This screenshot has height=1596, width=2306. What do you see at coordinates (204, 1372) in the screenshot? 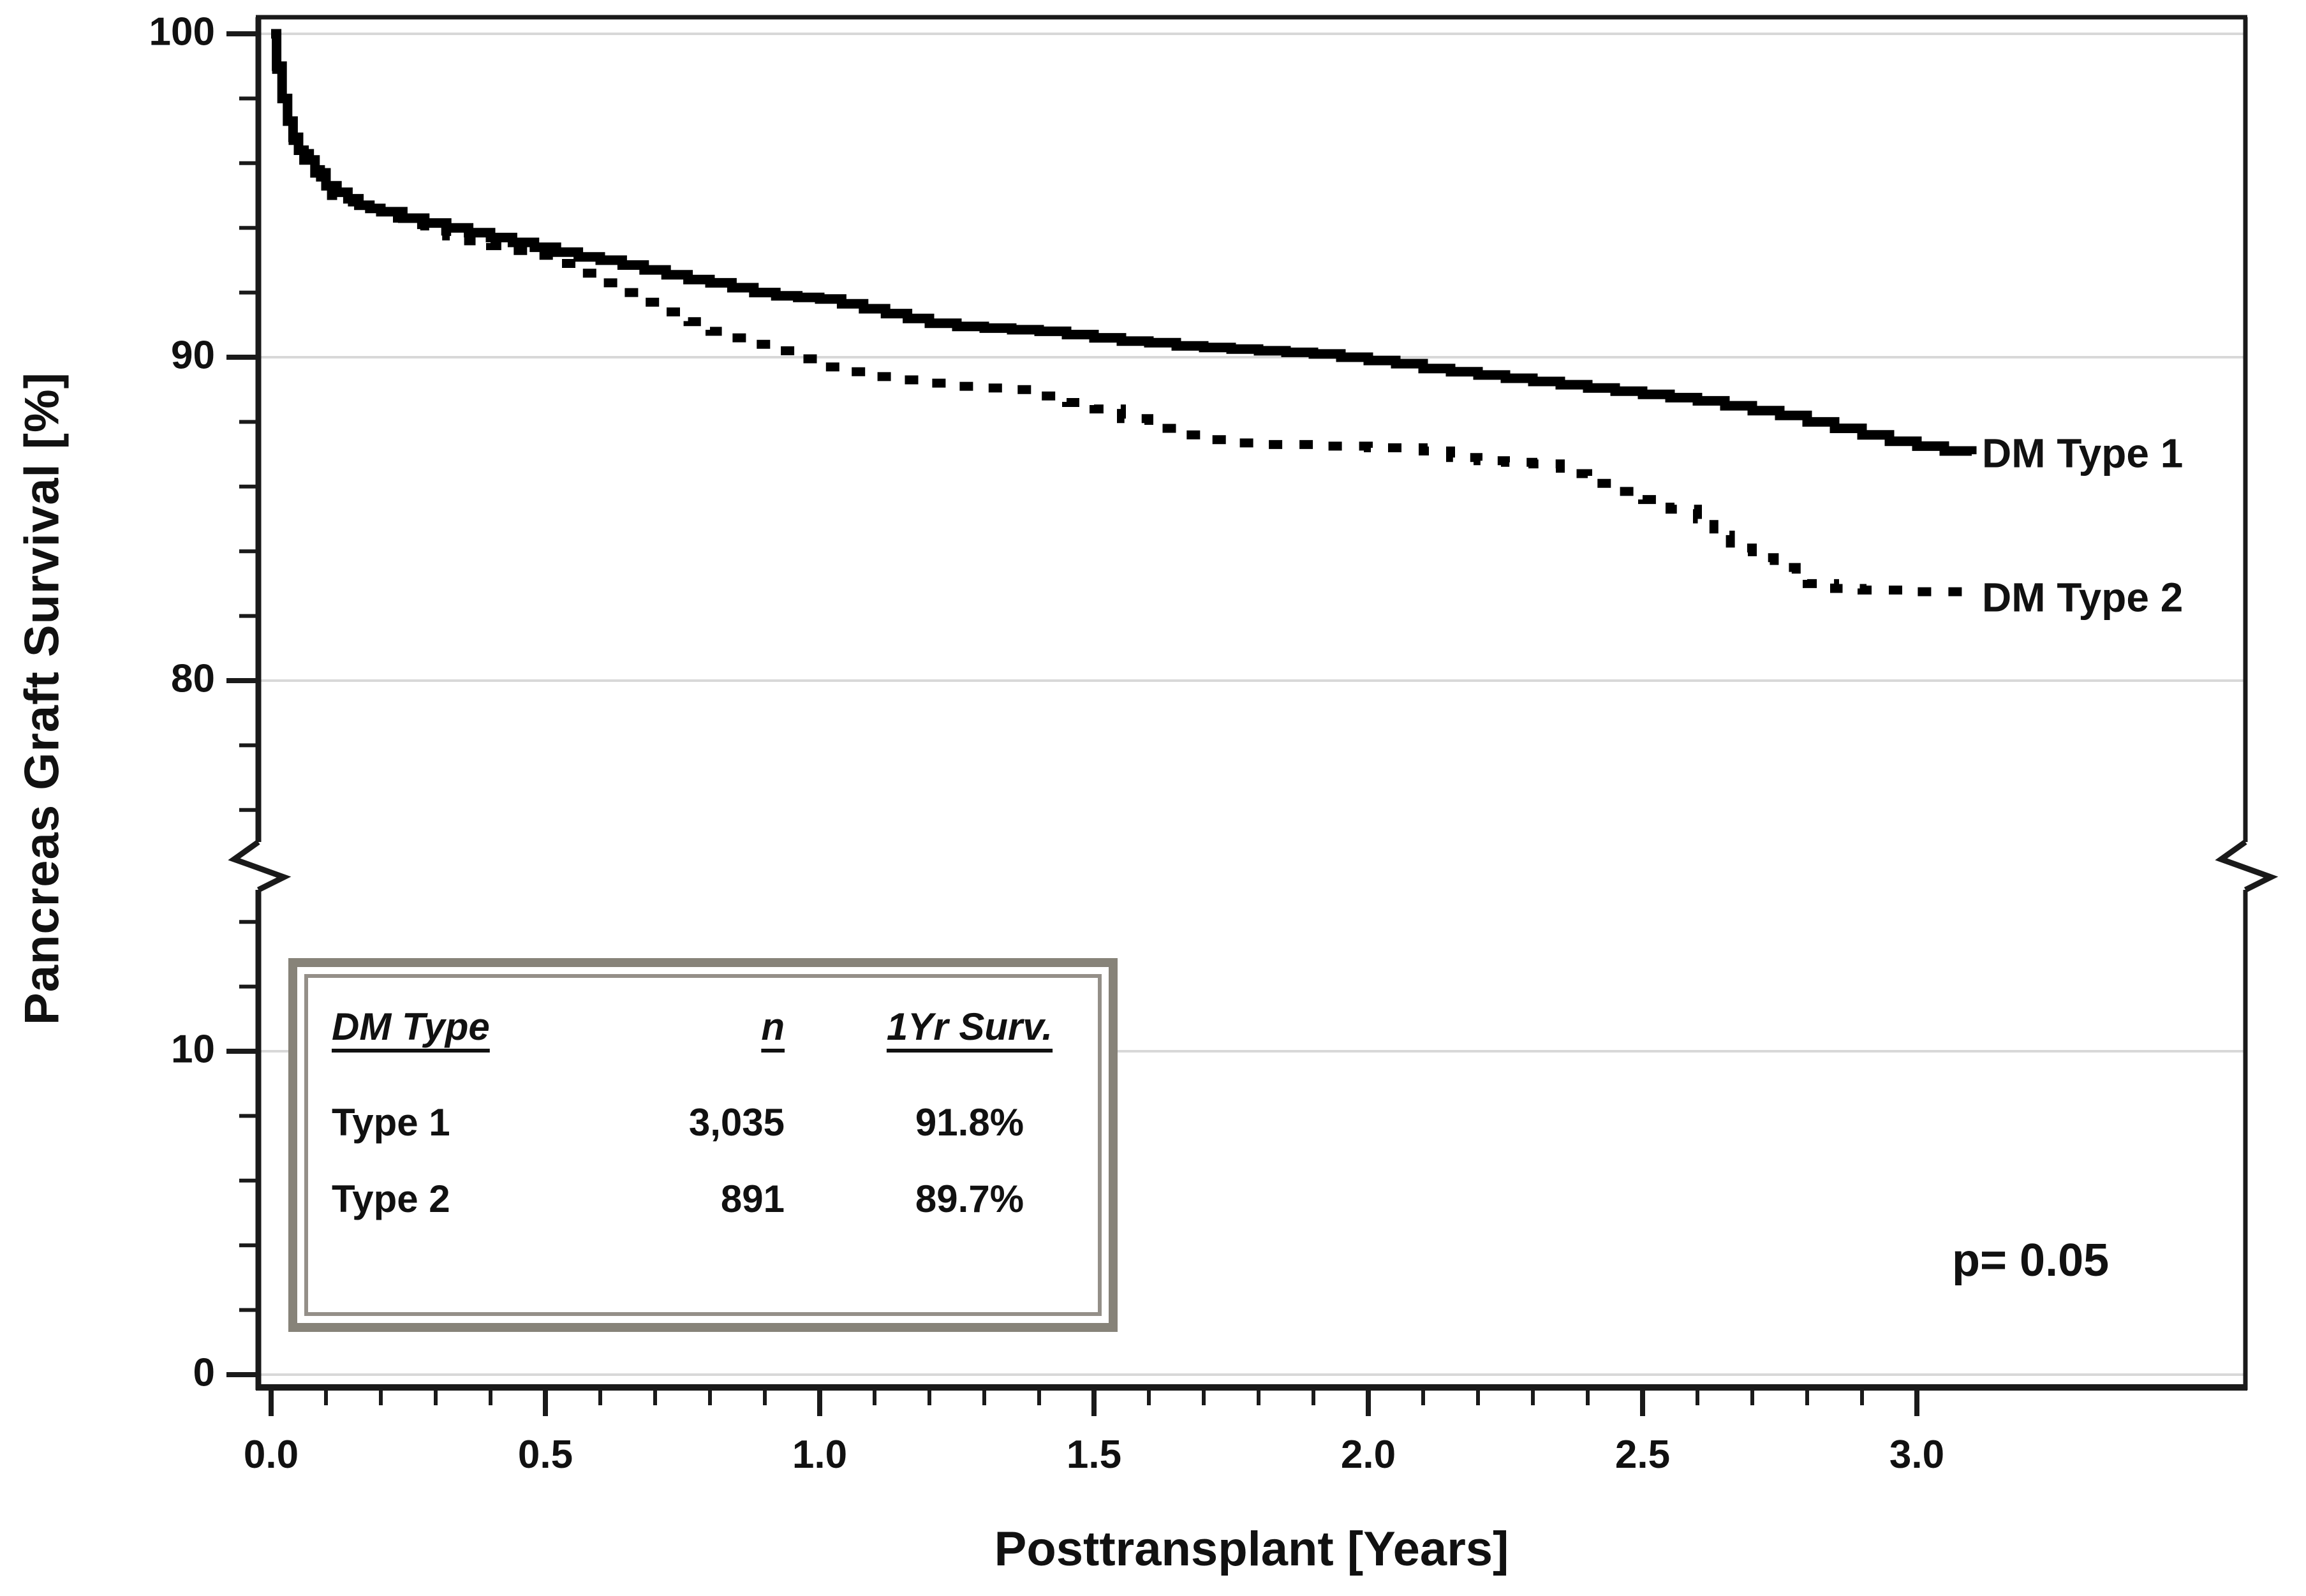
I see `y-tick-label-0: 0` at bounding box center [204, 1372].